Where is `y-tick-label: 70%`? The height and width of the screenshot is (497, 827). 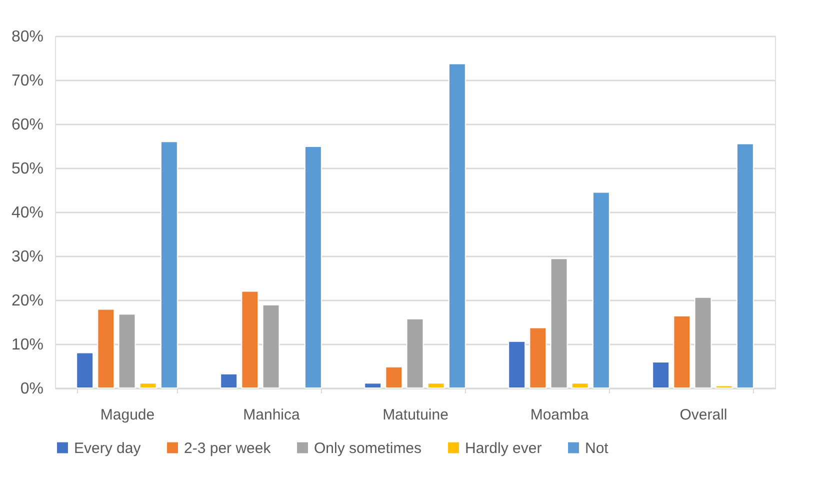
y-tick-label: 70% is located at coordinates (27, 81).